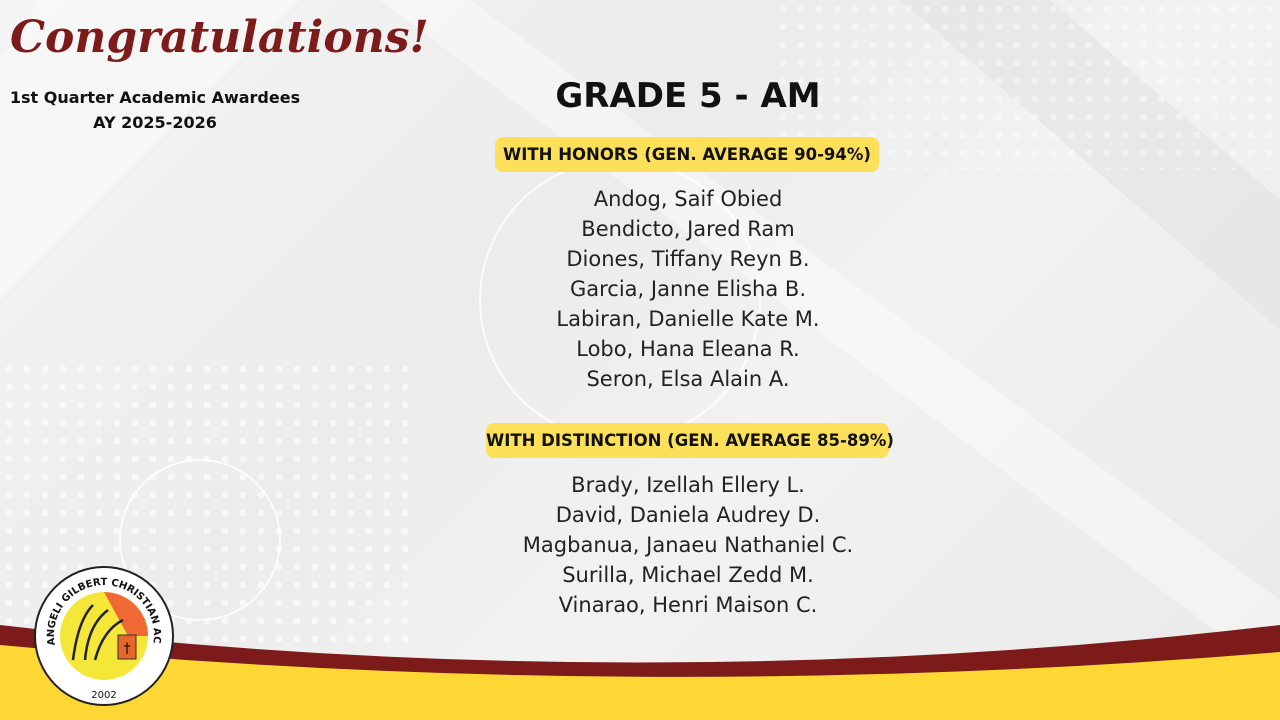 The image size is (1280, 720). What do you see at coordinates (640, 682) in the screenshot?
I see `yellow-band` at bounding box center [640, 682].